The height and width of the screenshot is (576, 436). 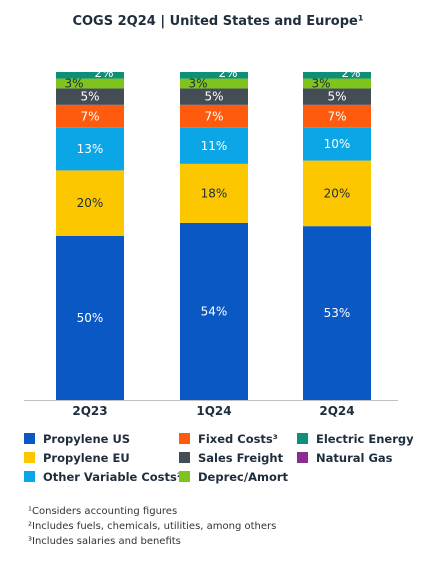 I want to click on legend-item: Deprec/Amort, so click(x=238, y=476).